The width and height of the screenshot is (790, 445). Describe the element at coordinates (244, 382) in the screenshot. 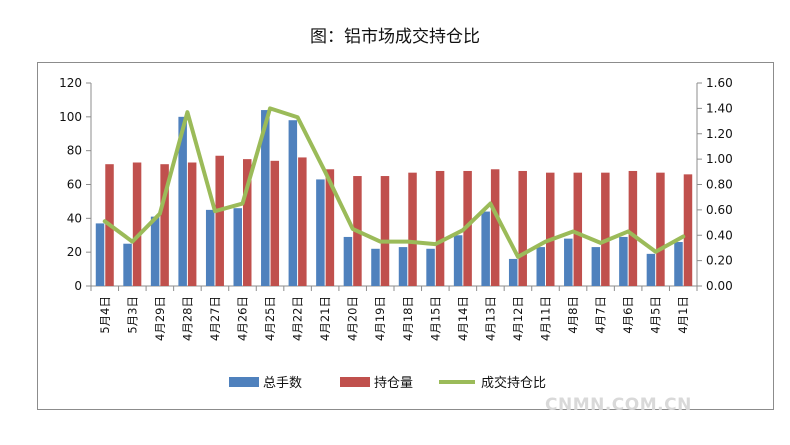

I see `legend-swatch-total-volume` at that location.